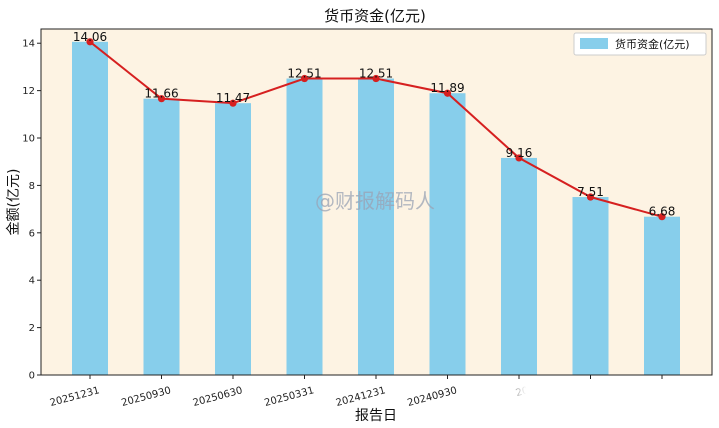 The image size is (719, 428). I want to click on y-tick-label: 2, so click(32, 328).